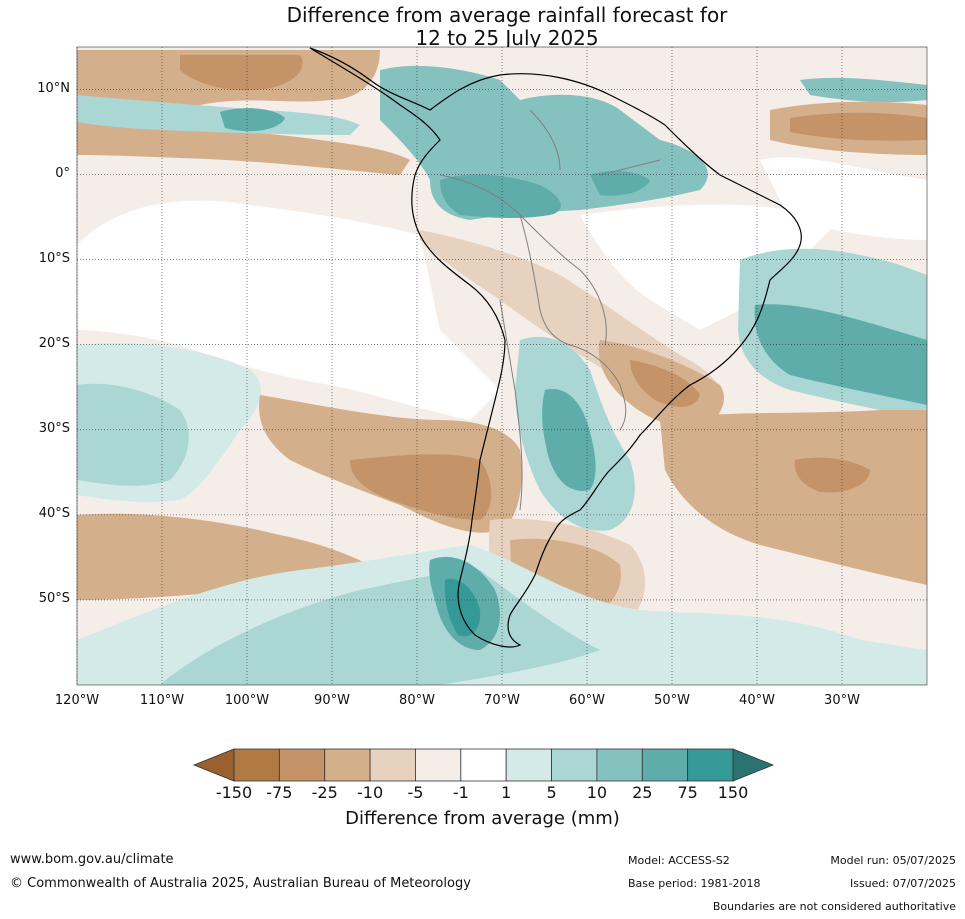  Describe the element at coordinates (77, 700) in the screenshot. I see `longitude-label: 120°W` at that location.